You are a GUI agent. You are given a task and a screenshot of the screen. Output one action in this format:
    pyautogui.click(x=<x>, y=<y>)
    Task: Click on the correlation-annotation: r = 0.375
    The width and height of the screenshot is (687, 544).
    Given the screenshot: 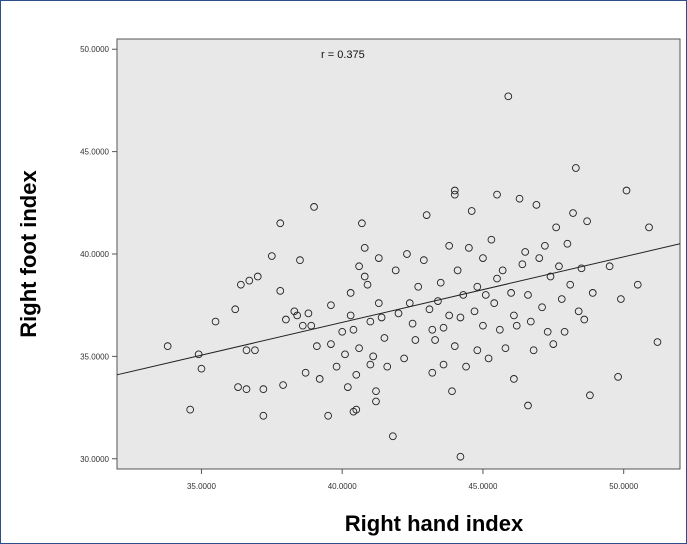 What is the action you would take?
    pyautogui.click(x=343, y=55)
    